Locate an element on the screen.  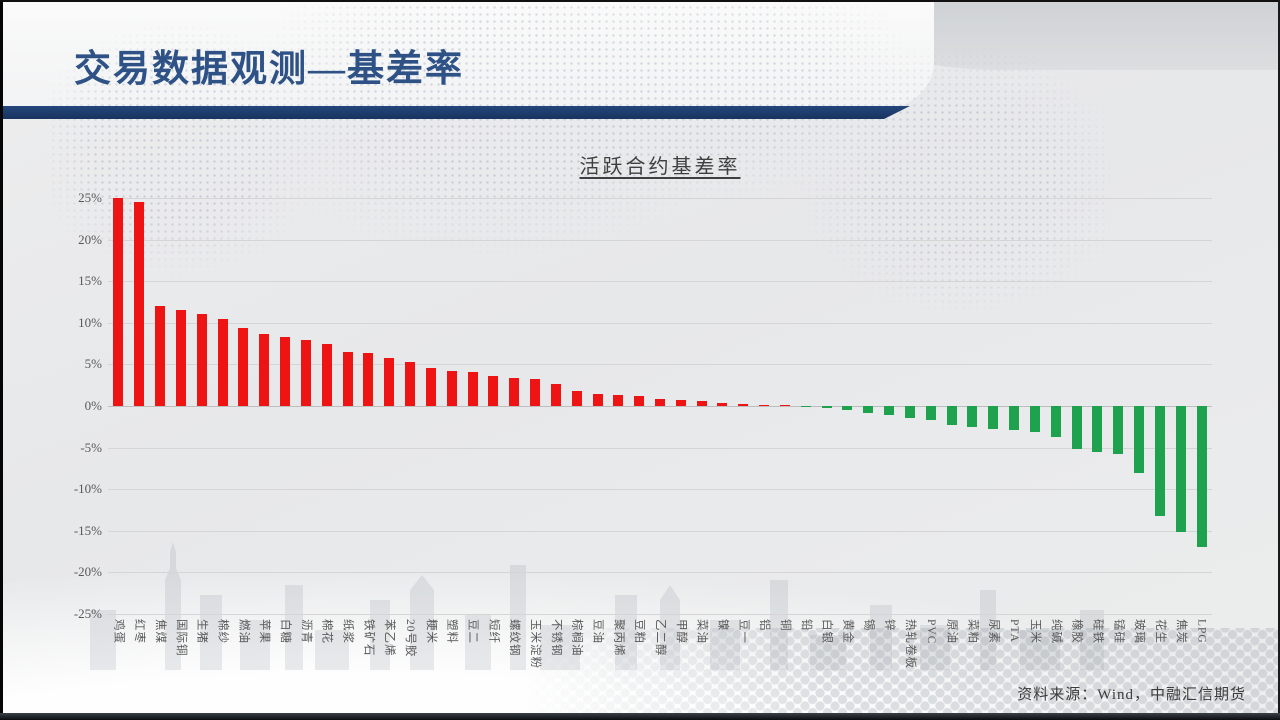
y-axis-tick-label: 10% is located at coordinates (90, 322).